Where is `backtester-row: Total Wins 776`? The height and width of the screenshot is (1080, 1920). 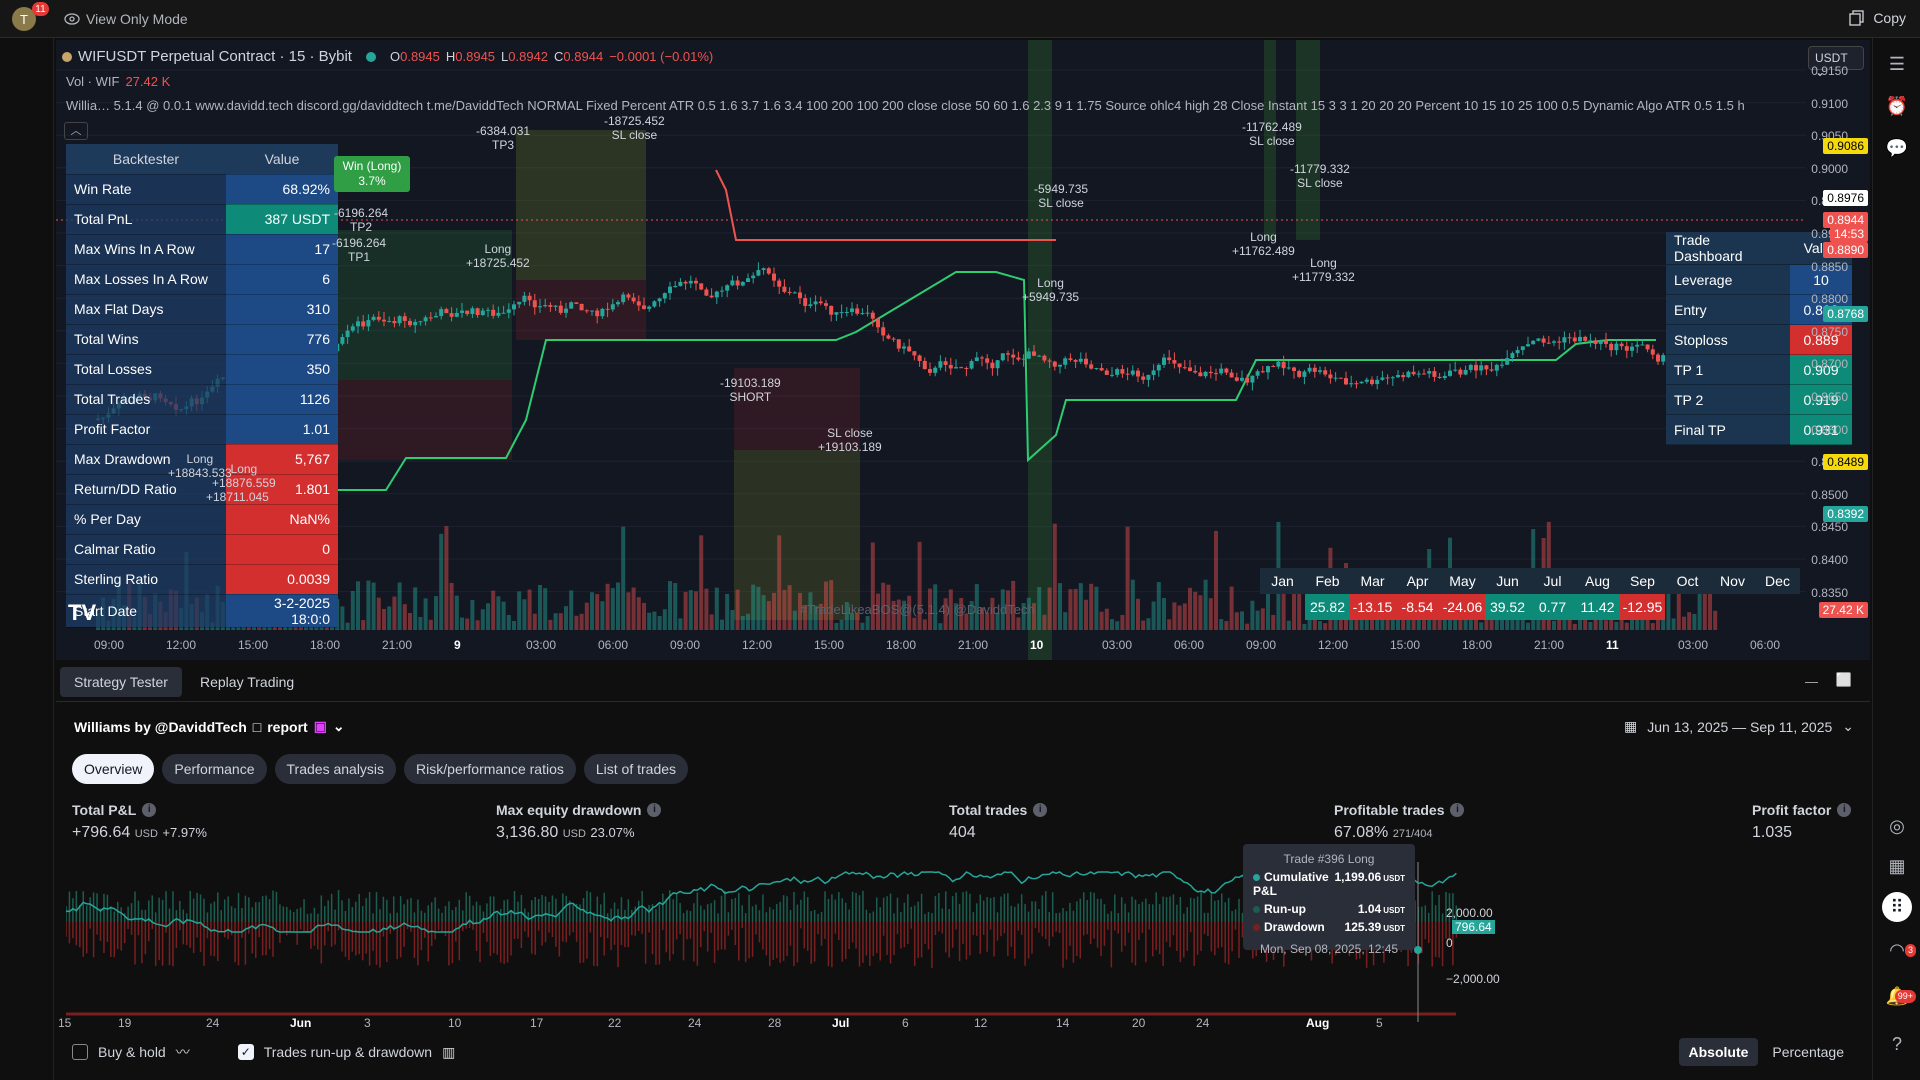 backtester-row: Total Wins 776 is located at coordinates (202, 339).